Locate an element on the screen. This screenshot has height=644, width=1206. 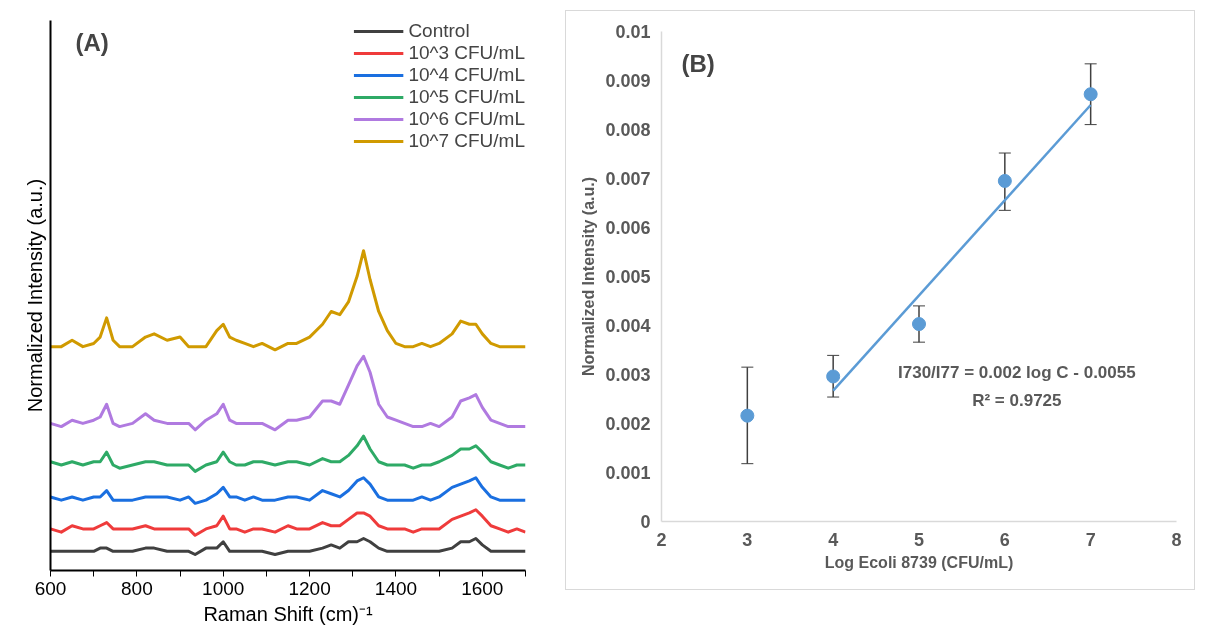
legend-label: Control is located at coordinates (439, 31).